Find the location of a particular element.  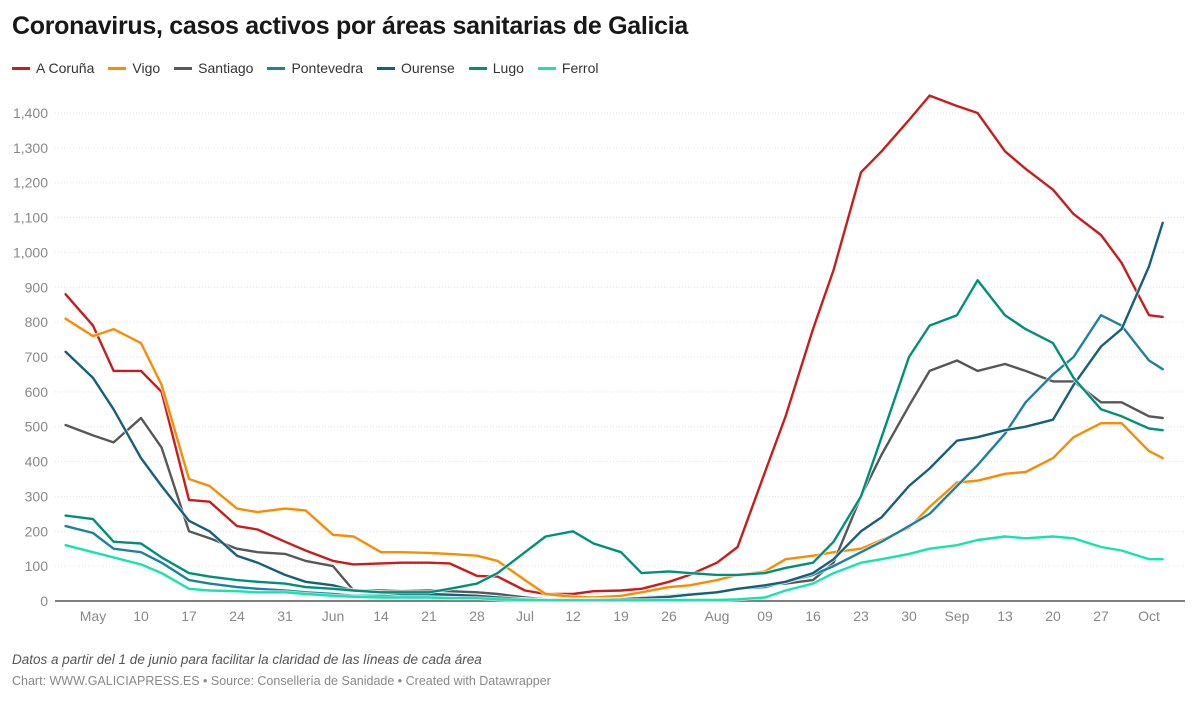

x-tick-label: 31 is located at coordinates (285, 616).